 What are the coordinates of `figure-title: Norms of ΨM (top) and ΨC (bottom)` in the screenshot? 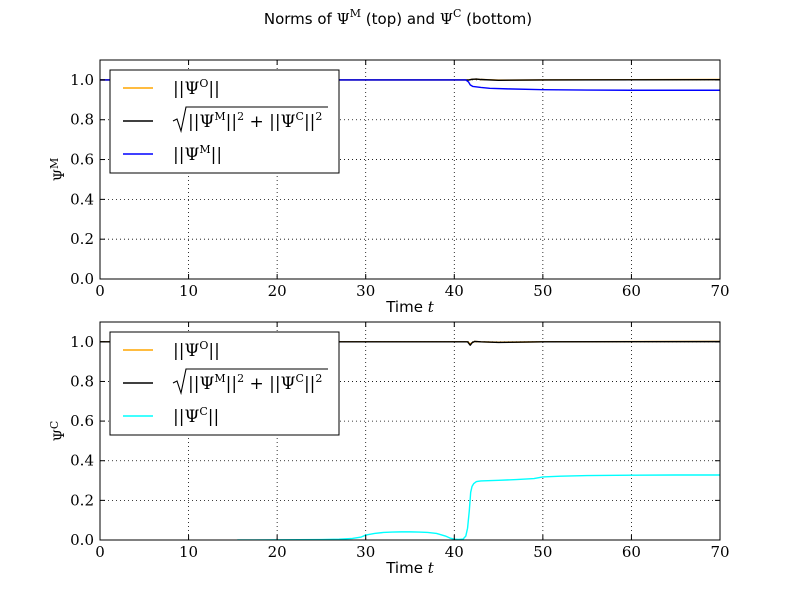 It's located at (398, 17).